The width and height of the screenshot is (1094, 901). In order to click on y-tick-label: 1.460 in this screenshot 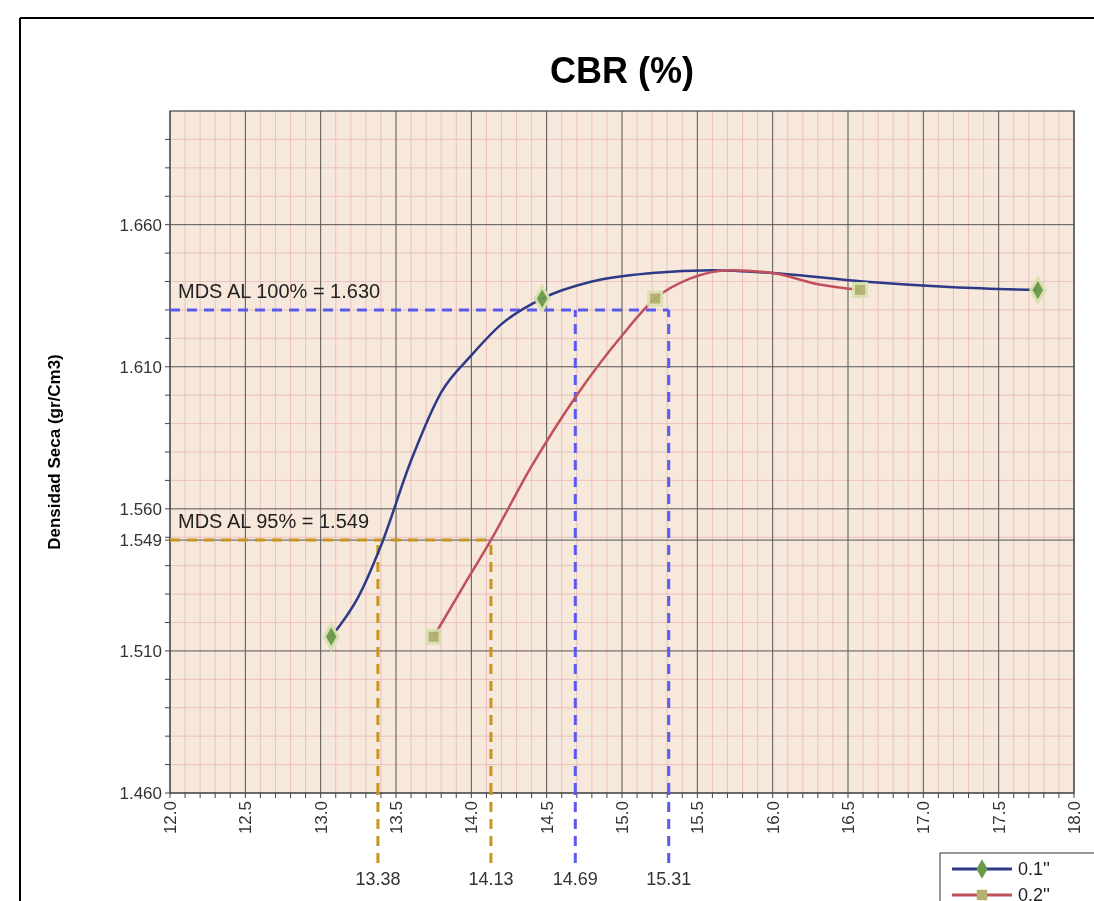, I will do `click(140, 793)`.